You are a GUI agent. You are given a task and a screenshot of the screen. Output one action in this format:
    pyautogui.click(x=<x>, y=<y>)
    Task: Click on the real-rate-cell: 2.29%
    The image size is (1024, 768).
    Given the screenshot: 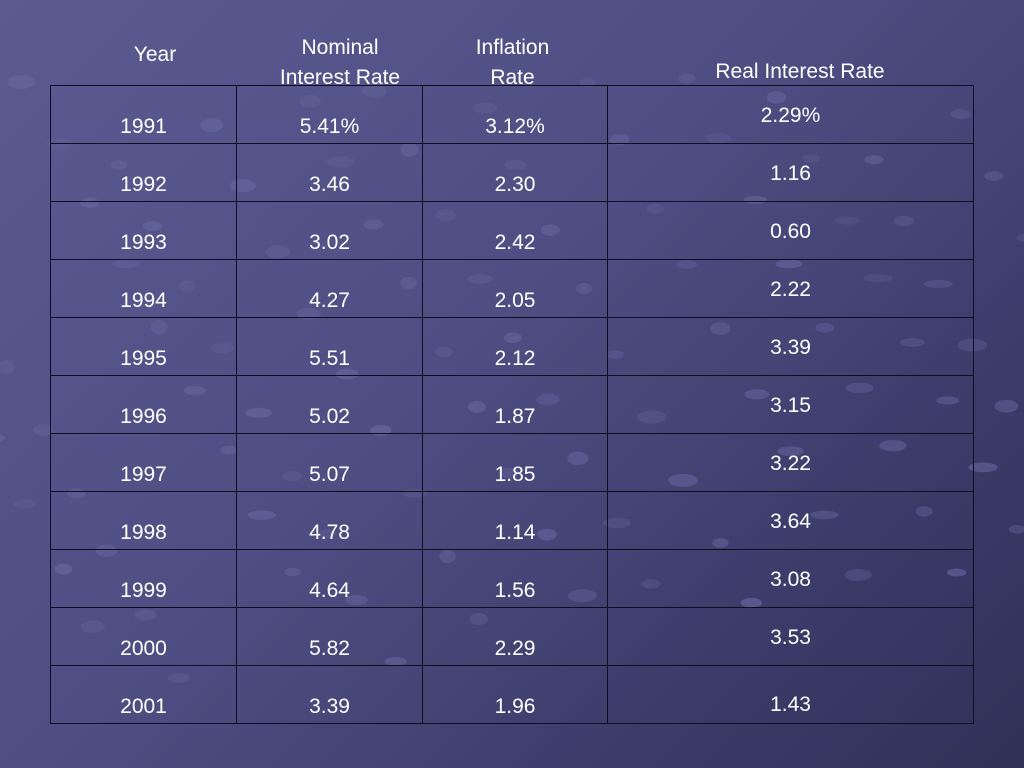 What is the action you would take?
    pyautogui.click(x=790, y=114)
    